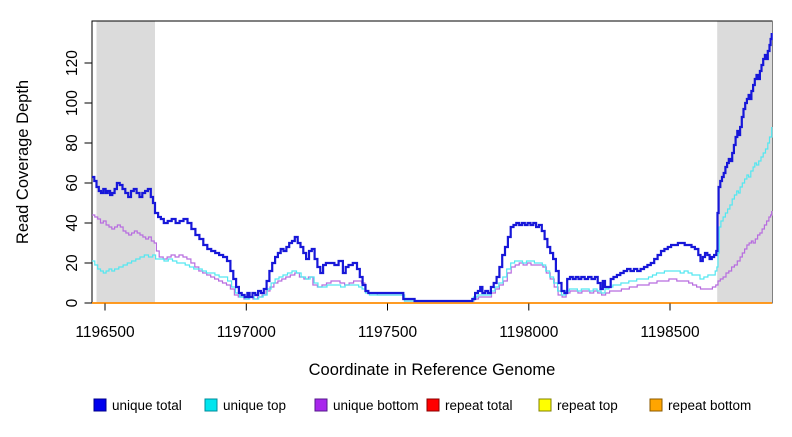  Describe the element at coordinates (105, 332) in the screenshot. I see `x-tick-label: 1196500` at that location.